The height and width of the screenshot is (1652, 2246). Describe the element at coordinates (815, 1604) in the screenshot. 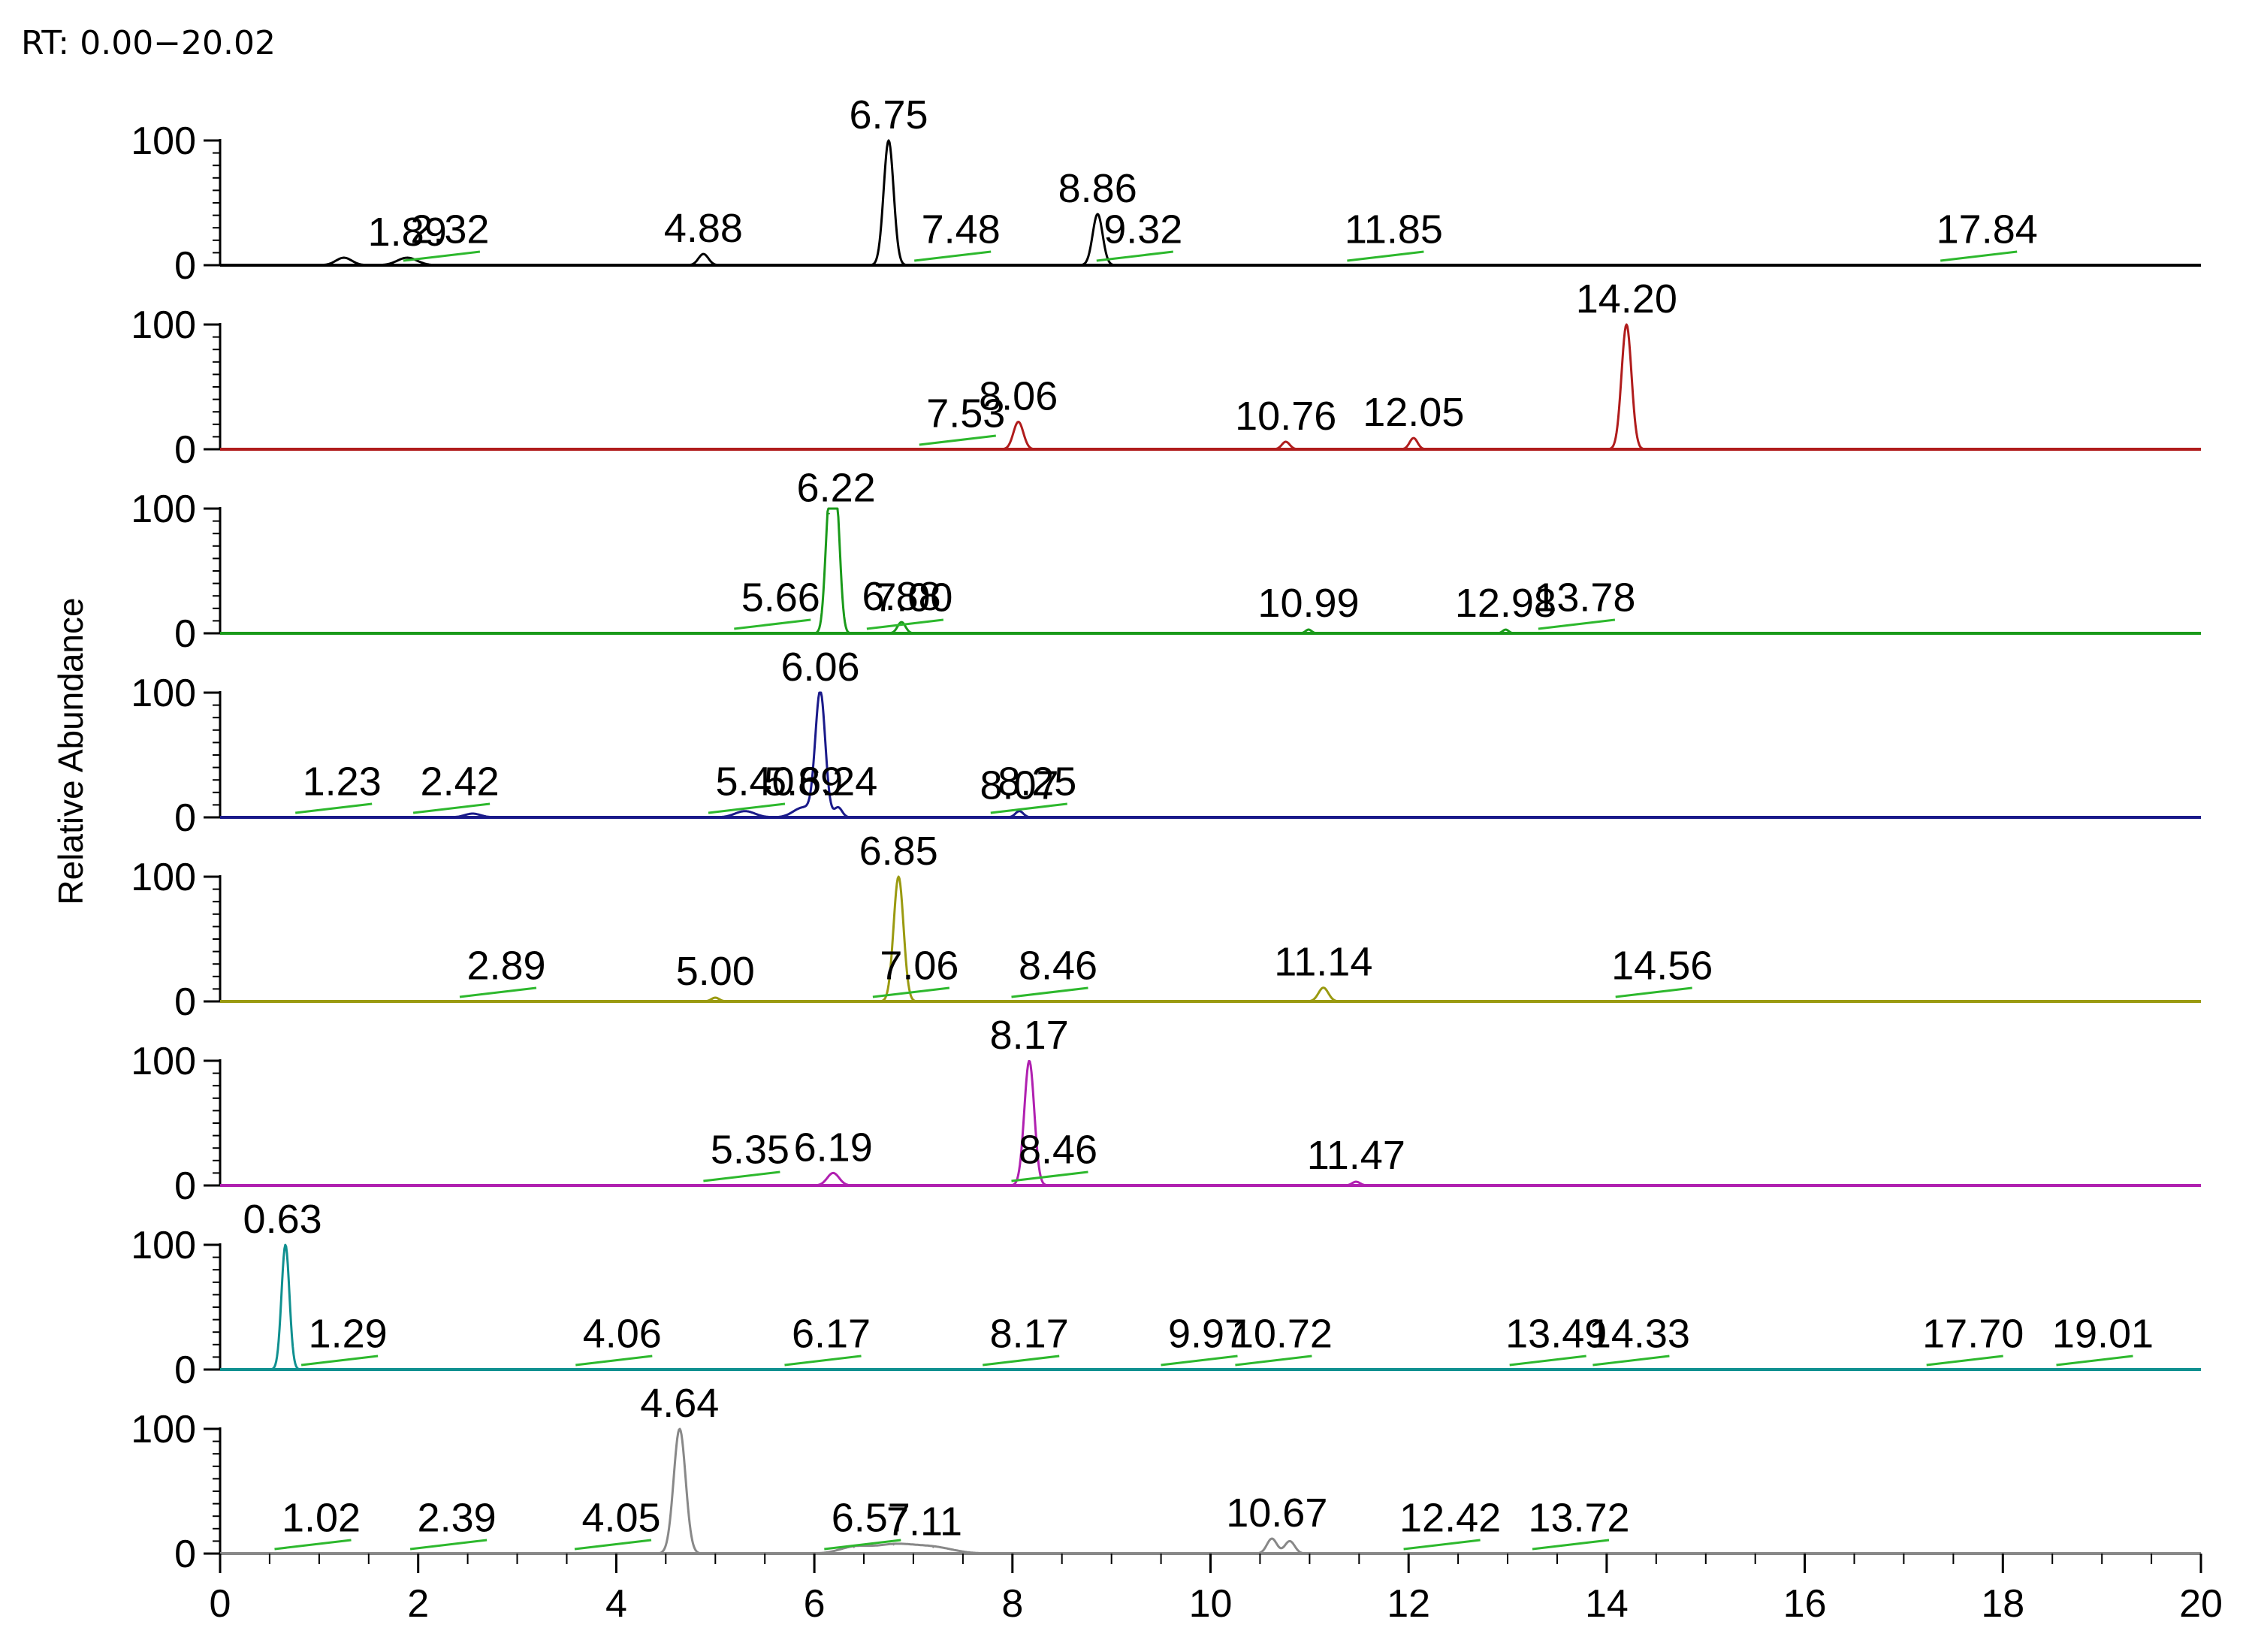

I see `x-tick-label: 6` at that location.